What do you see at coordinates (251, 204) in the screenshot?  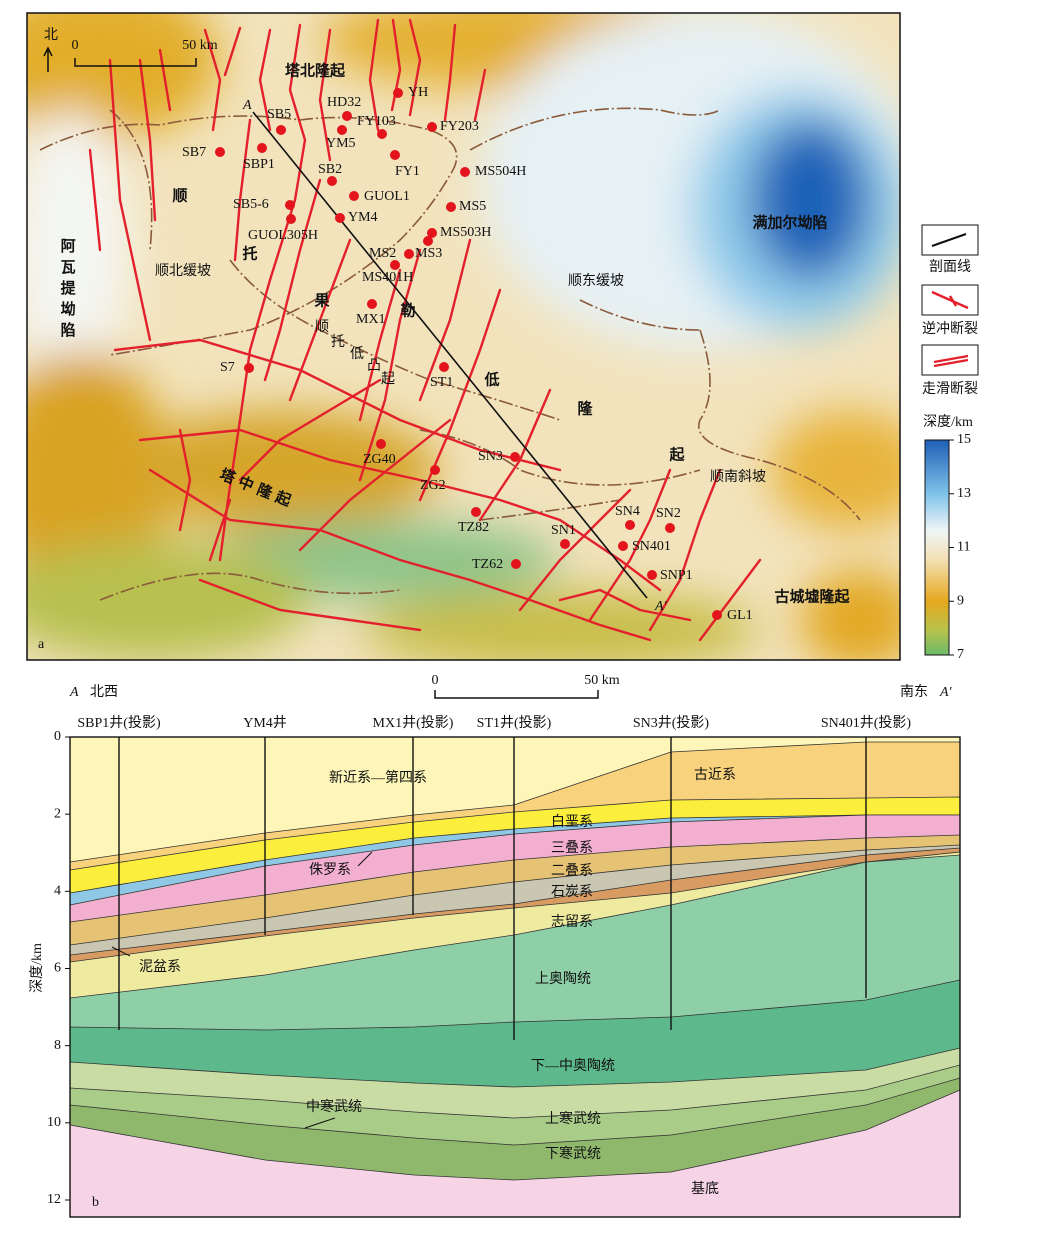 I see `well-label: SB5-6` at bounding box center [251, 204].